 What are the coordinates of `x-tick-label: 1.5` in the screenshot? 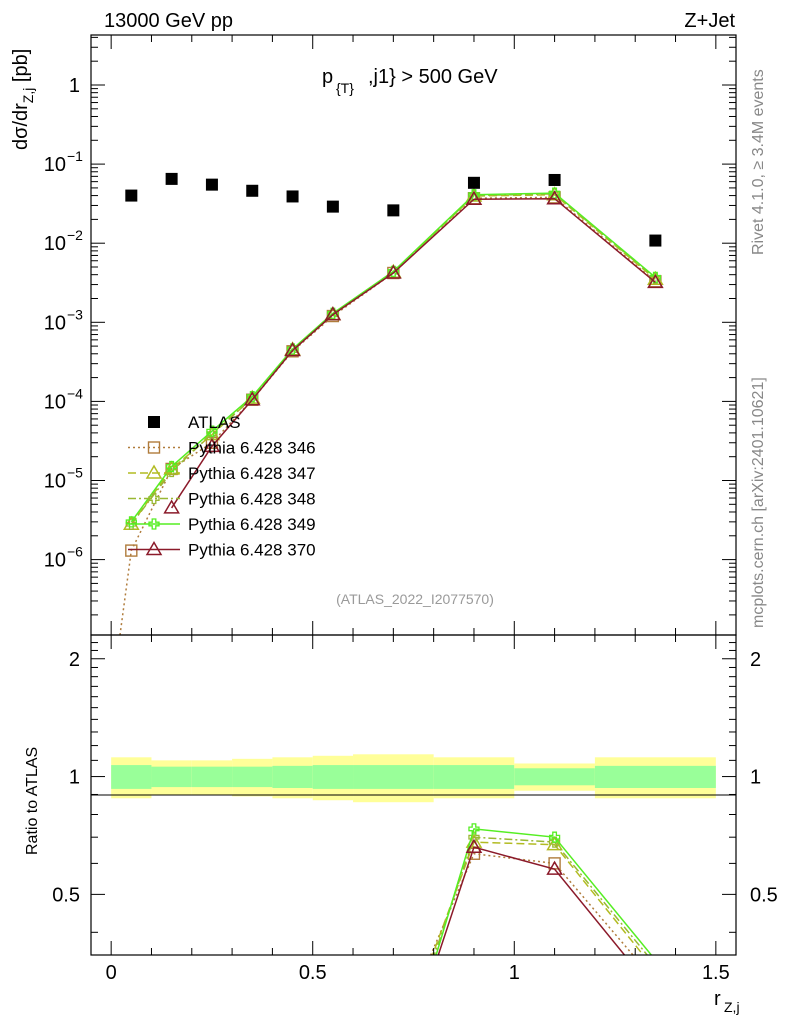 It's located at (716, 973).